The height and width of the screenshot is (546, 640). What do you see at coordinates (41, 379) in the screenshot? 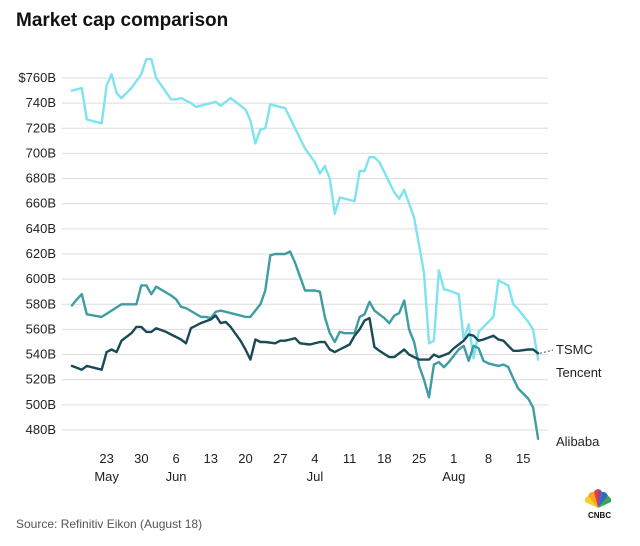
I see `y-tick-label-520: 520B` at bounding box center [41, 379].